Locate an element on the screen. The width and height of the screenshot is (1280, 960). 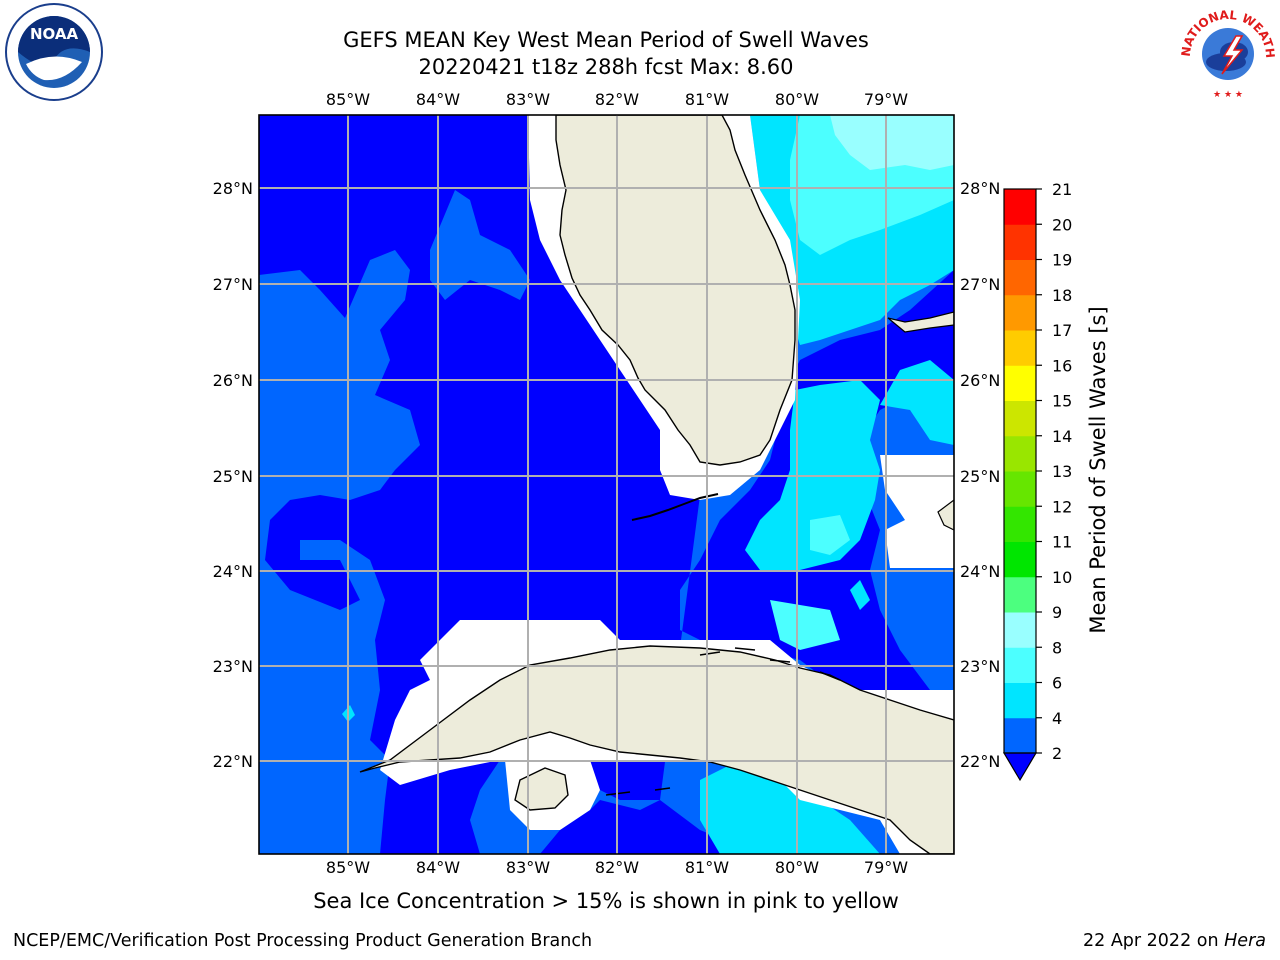
land-florida is located at coordinates (675, 290).